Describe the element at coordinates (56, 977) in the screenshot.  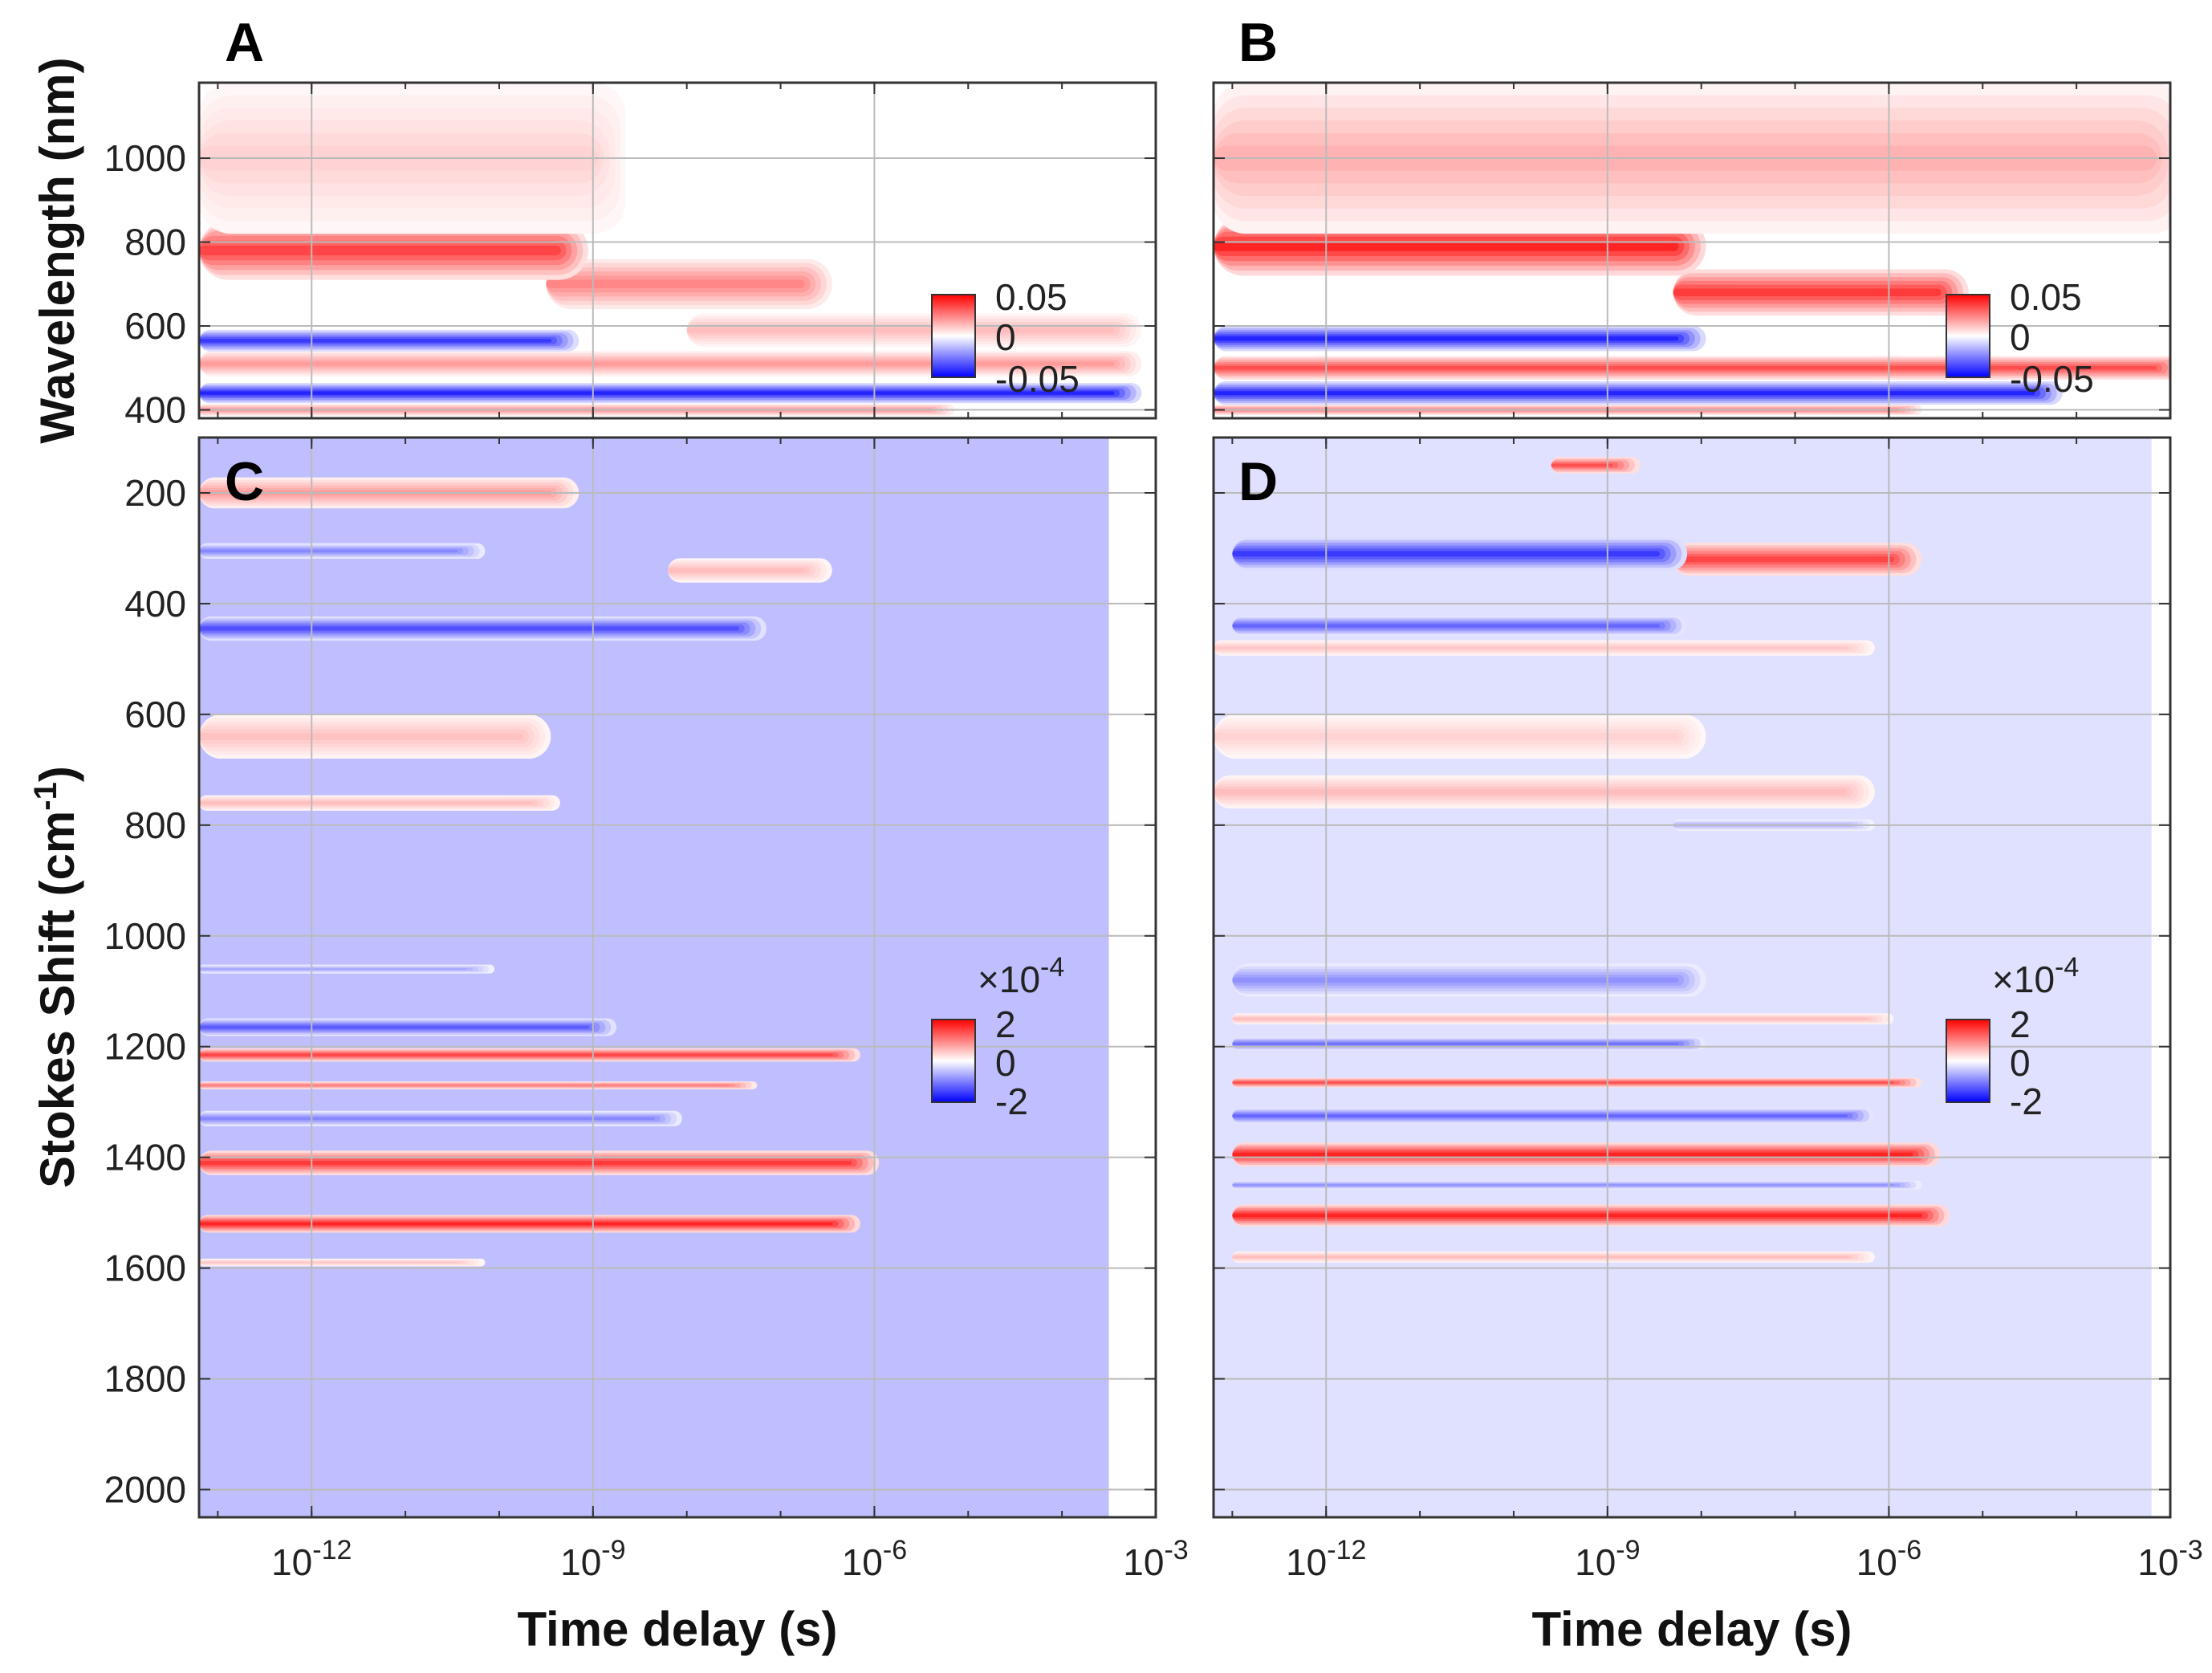
I see `y-axis-label-bottom: Stokes Shift (cm-1)` at that location.